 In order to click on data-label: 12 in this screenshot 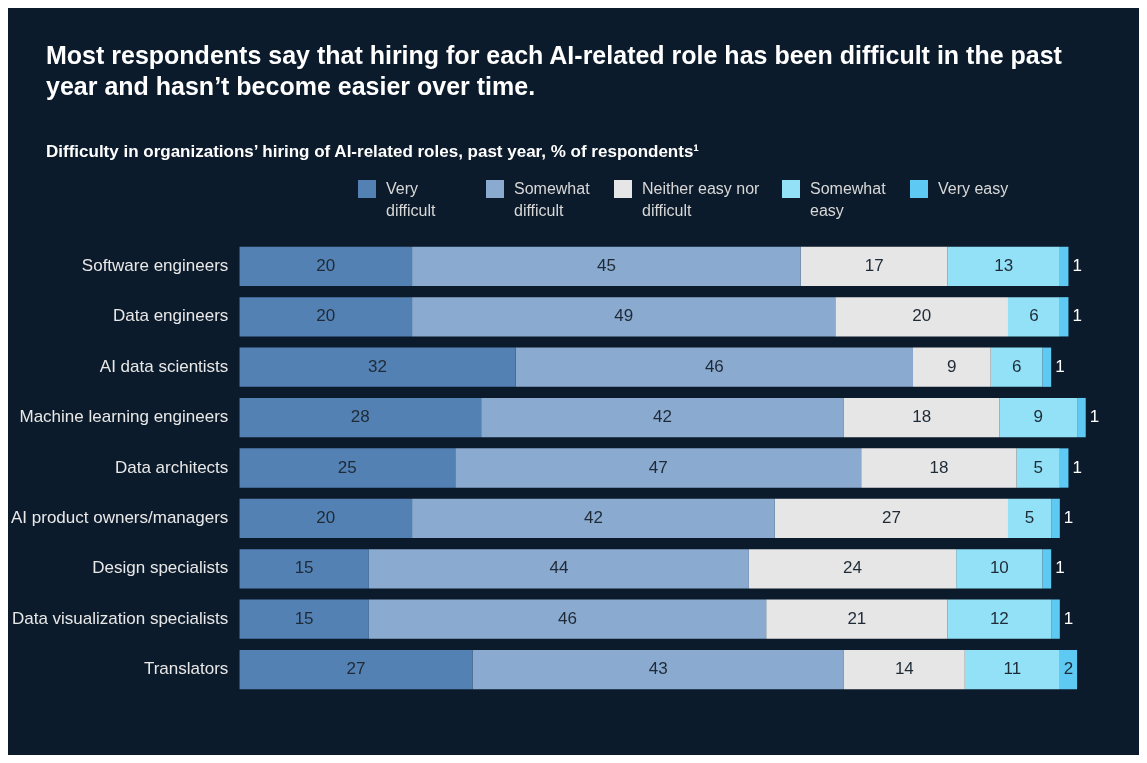, I will do `click(999, 618)`.